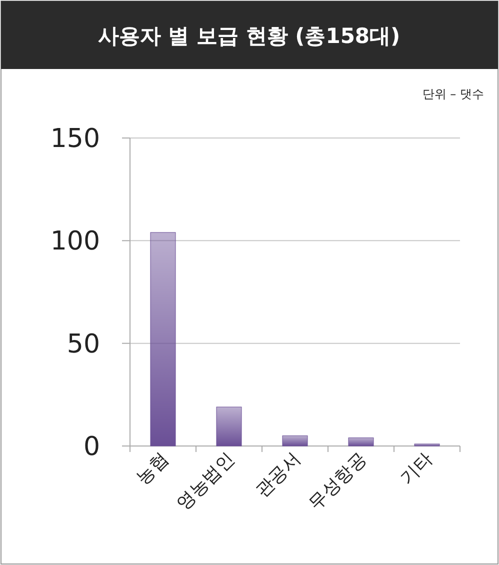 Image resolution: width=499 pixels, height=565 pixels. I want to click on y-tick-label: 50, so click(83, 344).